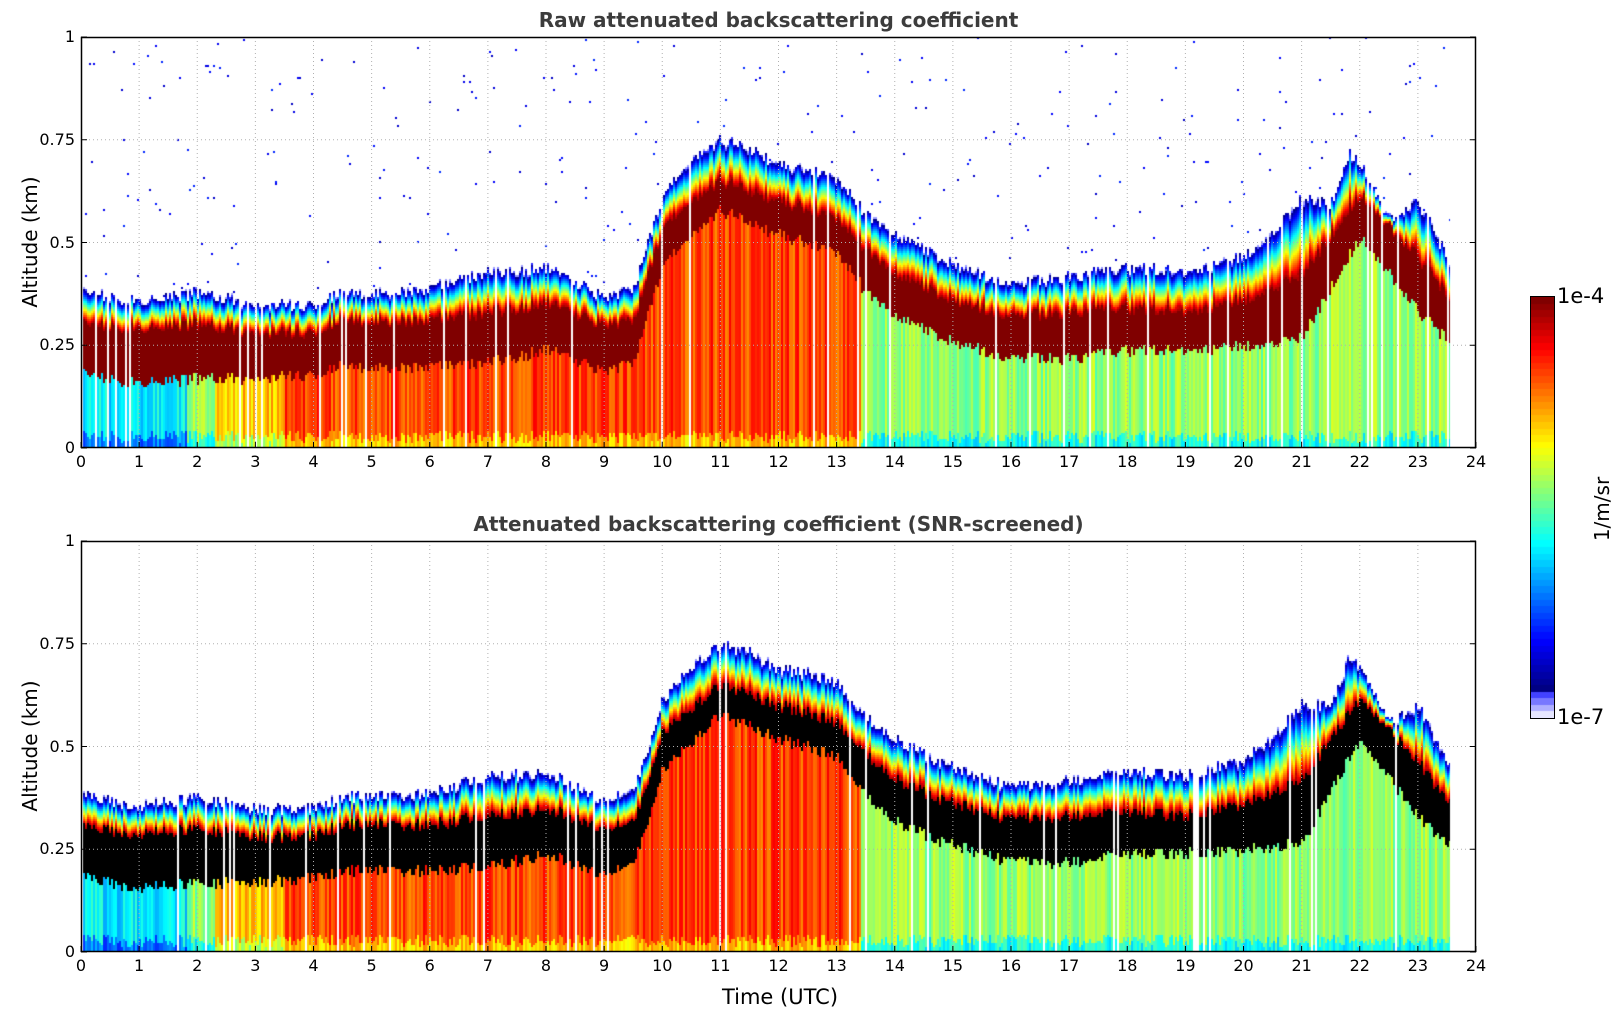 The height and width of the screenshot is (1020, 1621). What do you see at coordinates (1542, 507) in the screenshot?
I see `colorbar` at bounding box center [1542, 507].